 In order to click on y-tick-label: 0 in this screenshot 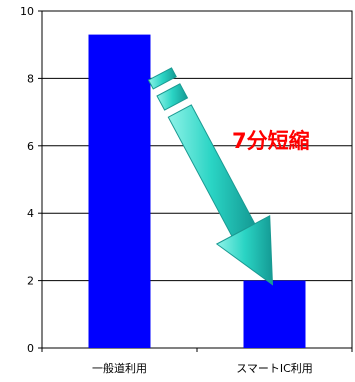, I will do `click(30, 348)`.